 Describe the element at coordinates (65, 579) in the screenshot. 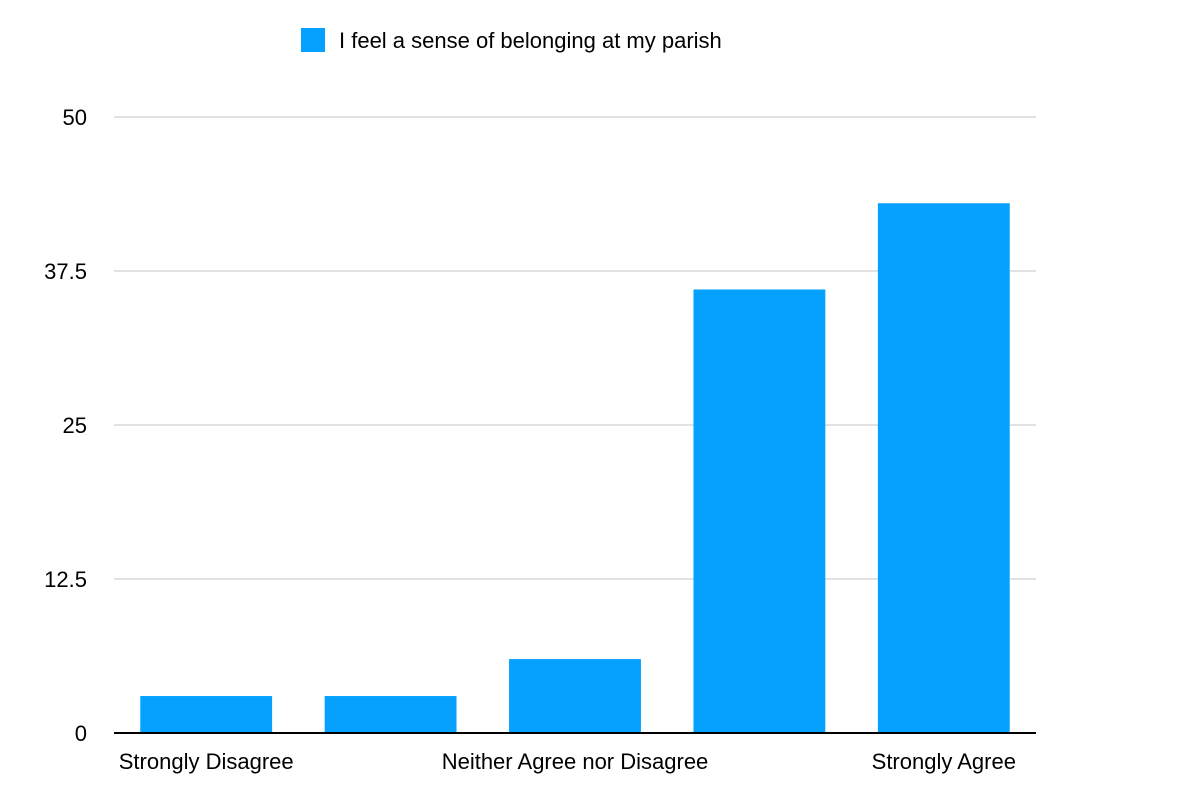

I see `y-tick-label: 12.5` at that location.